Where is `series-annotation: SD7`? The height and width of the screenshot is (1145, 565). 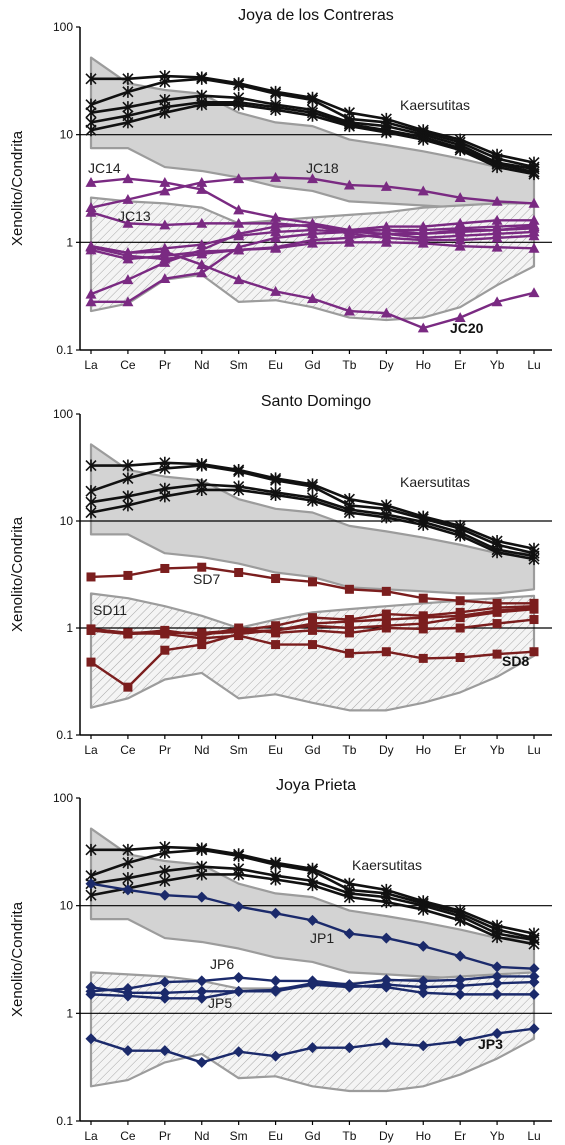 series-annotation: SD7 is located at coordinates (206, 579).